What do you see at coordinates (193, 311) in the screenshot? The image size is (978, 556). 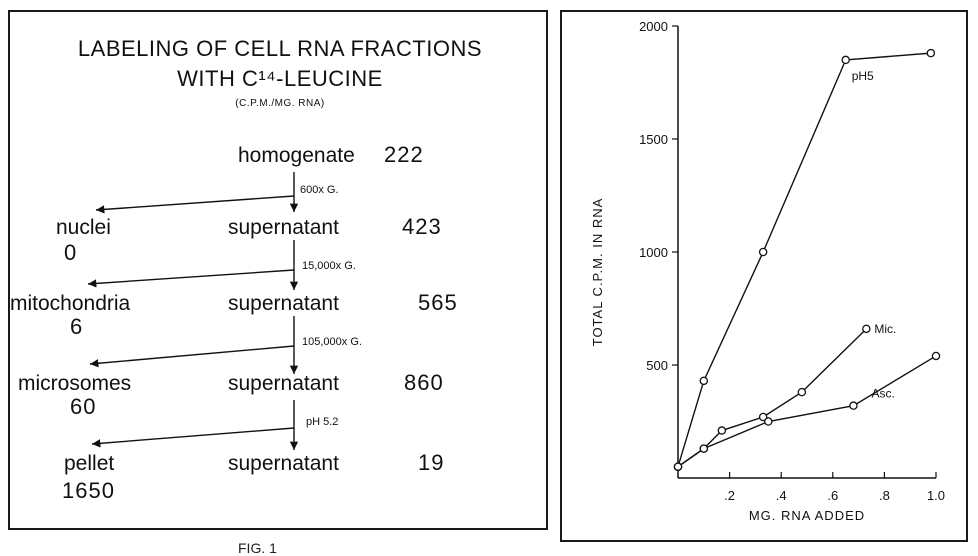 I see `scheme-arrows` at bounding box center [193, 311].